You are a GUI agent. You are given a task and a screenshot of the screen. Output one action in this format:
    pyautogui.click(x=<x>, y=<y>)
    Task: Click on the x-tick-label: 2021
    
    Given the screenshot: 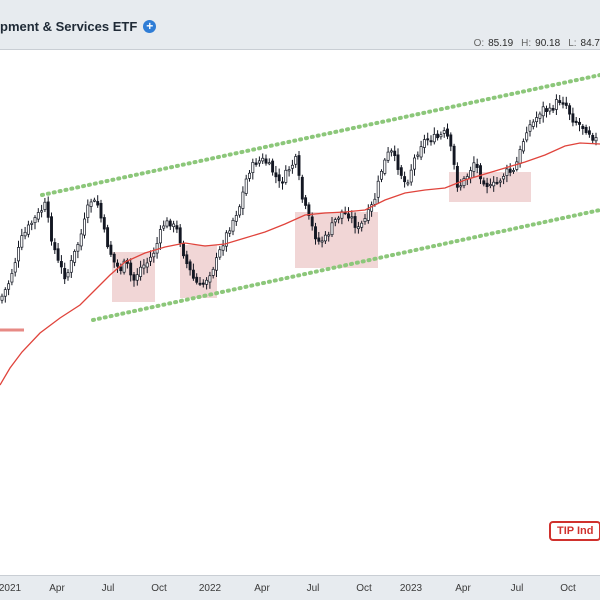 What is the action you would take?
    pyautogui.click(x=11, y=588)
    